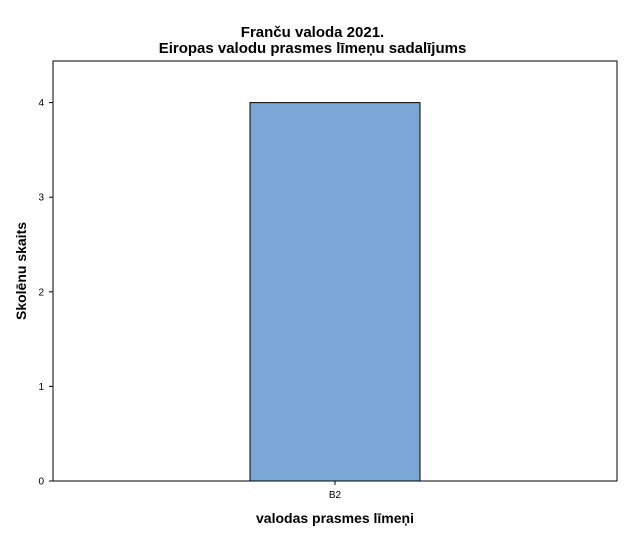  I want to click on y-axis-label: Skolēnu skaits, so click(21, 271).